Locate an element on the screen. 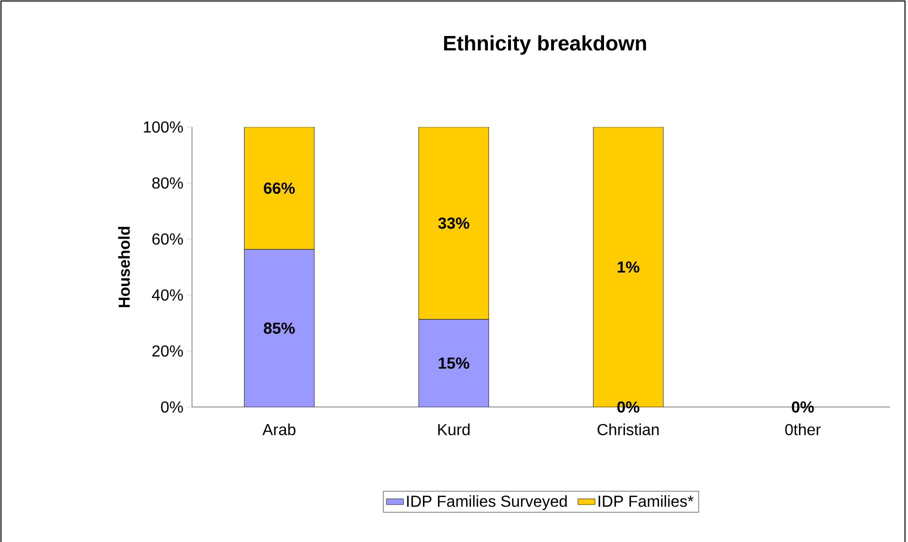 Image resolution: width=908 pixels, height=542 pixels. annotation: 85% is located at coordinates (279, 328).